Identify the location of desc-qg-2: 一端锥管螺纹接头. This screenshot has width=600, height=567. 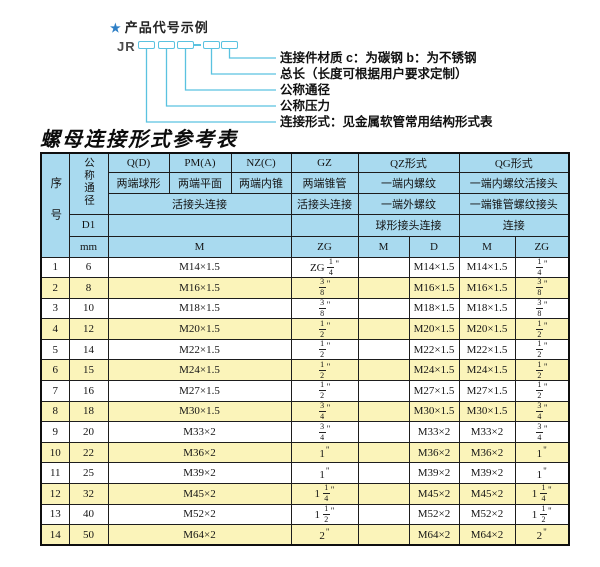
(514, 203).